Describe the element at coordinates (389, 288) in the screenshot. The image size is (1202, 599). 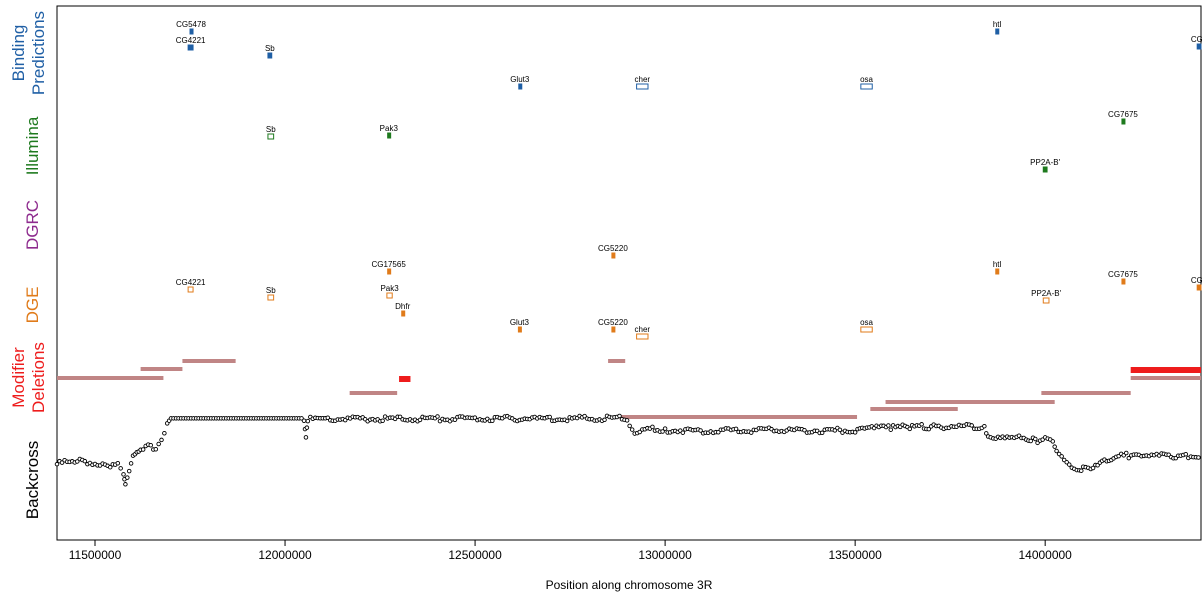
I see `gene-label: Pak3` at that location.